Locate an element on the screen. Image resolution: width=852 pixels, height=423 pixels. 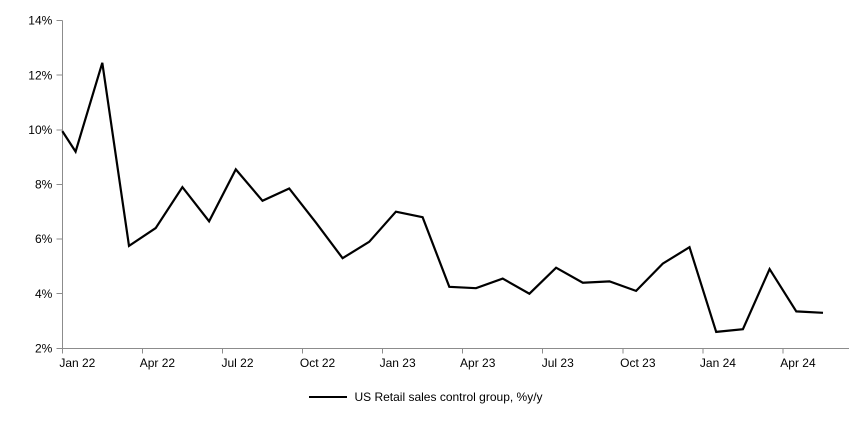
y-tick-label: 2% is located at coordinates (44, 349).